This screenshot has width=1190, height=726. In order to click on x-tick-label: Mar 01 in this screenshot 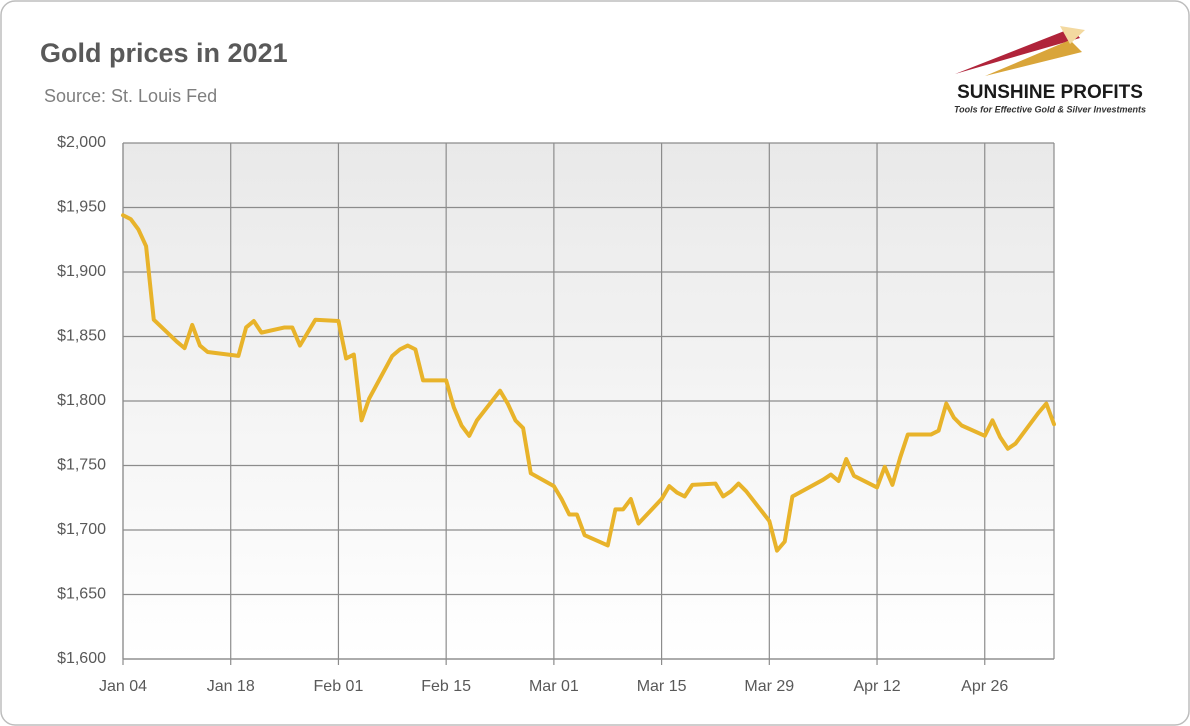, I will do `click(554, 686)`.